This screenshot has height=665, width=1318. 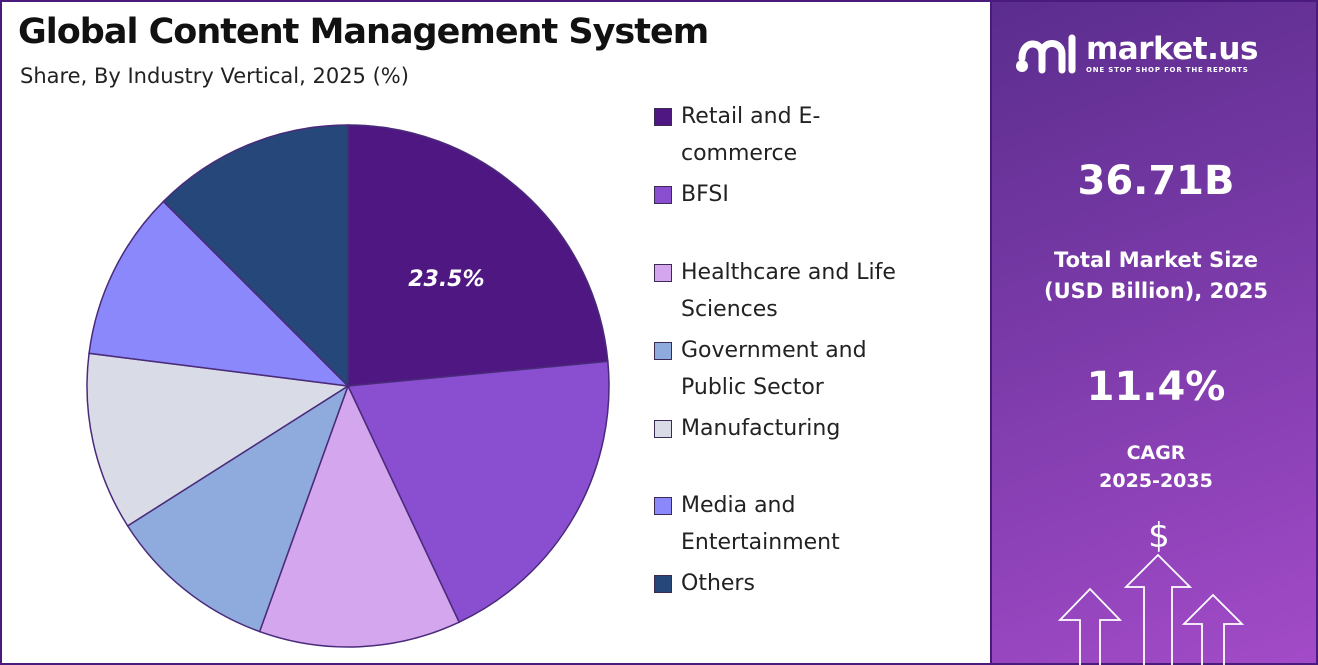 What do you see at coordinates (751, 116) in the screenshot?
I see `legend-label-line: Retail and E-` at bounding box center [751, 116].